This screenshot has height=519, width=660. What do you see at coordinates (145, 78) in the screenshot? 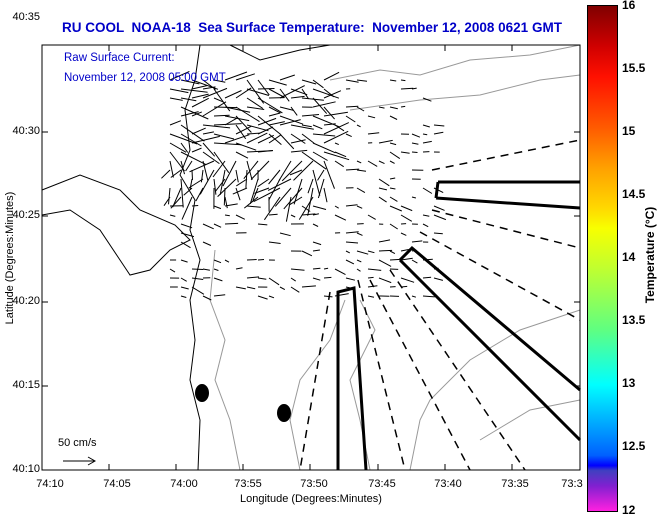
I see `annotation-time: November 12, 2008 05:00 GMT` at bounding box center [145, 78].